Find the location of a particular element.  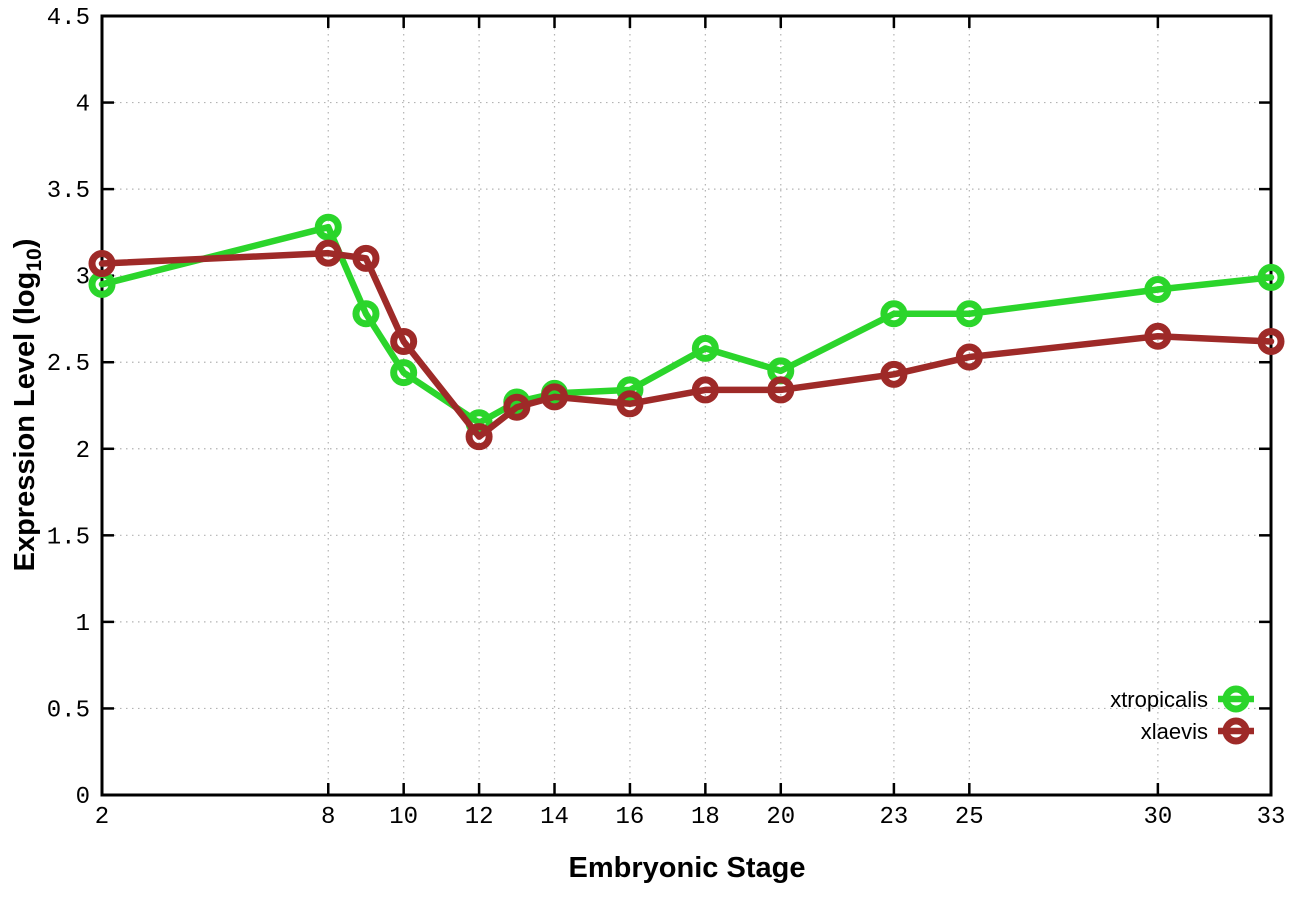

y-tick-label: 2 is located at coordinates (83, 451).